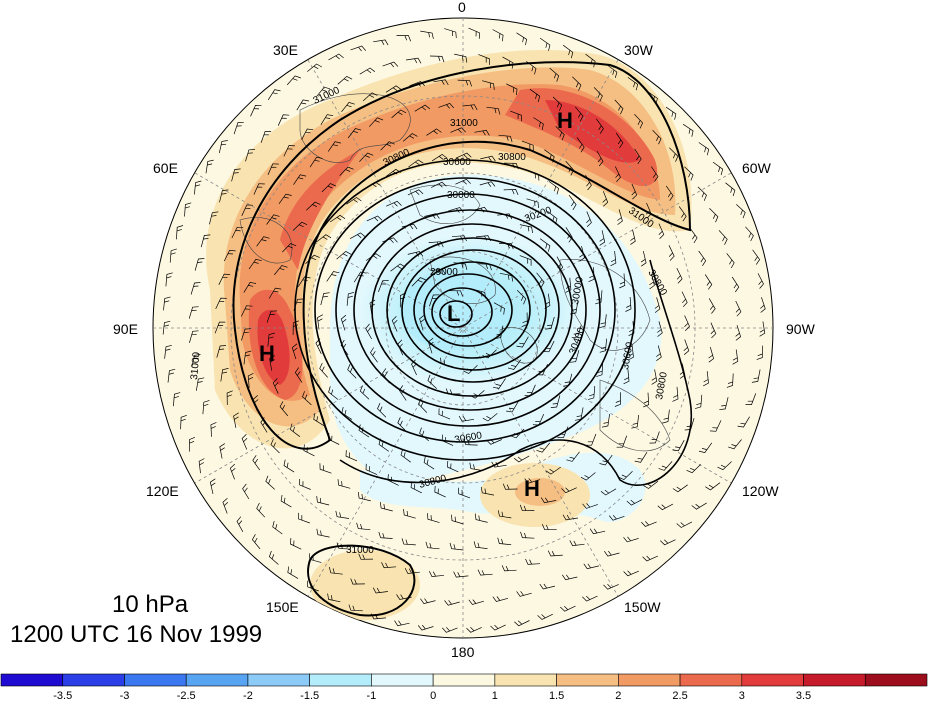 This screenshot has width=928, height=702. What do you see at coordinates (165, 168) in the screenshot?
I see `lon-label-60e: 60E` at bounding box center [165, 168].